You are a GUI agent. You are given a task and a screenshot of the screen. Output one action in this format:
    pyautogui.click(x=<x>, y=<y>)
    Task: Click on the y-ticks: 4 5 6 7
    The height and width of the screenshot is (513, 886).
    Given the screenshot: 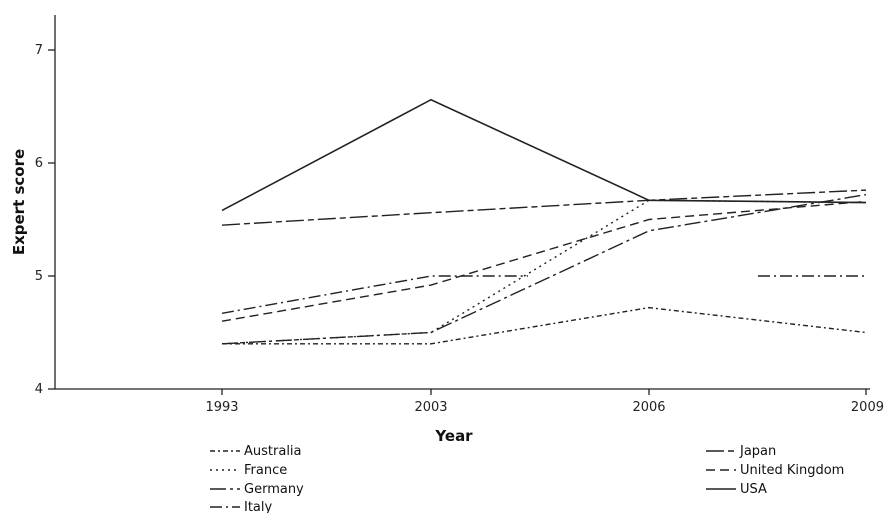 What is the action you would take?
    pyautogui.click(x=45, y=220)
    